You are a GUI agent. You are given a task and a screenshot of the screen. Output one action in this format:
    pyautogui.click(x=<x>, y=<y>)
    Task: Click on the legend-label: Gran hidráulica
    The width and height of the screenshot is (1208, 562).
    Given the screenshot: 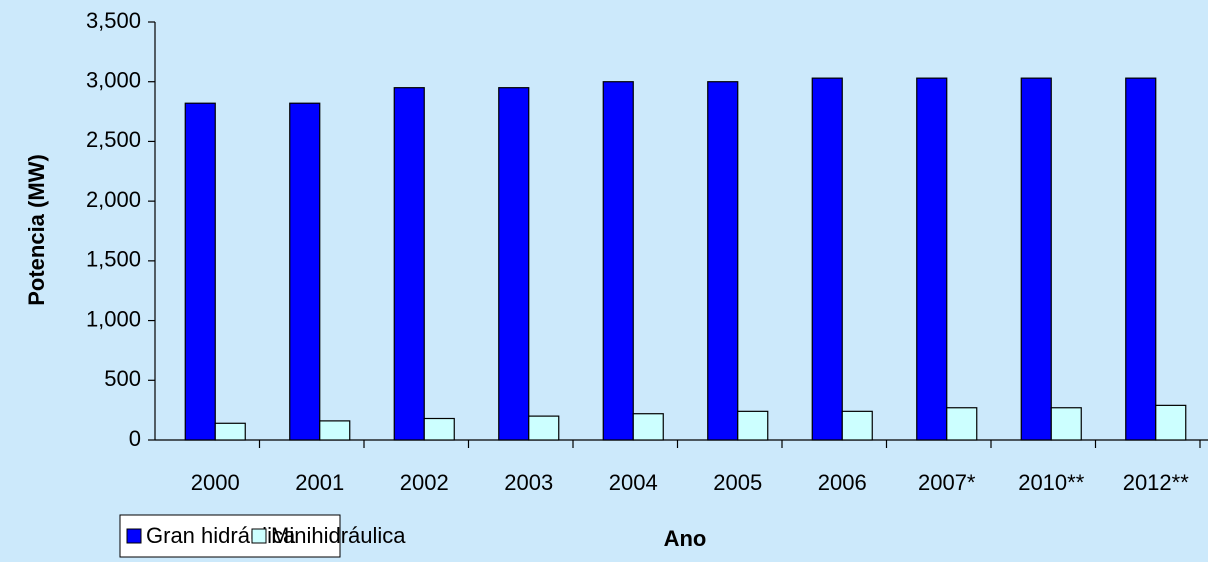 What is the action you would take?
    pyautogui.click(x=221, y=535)
    